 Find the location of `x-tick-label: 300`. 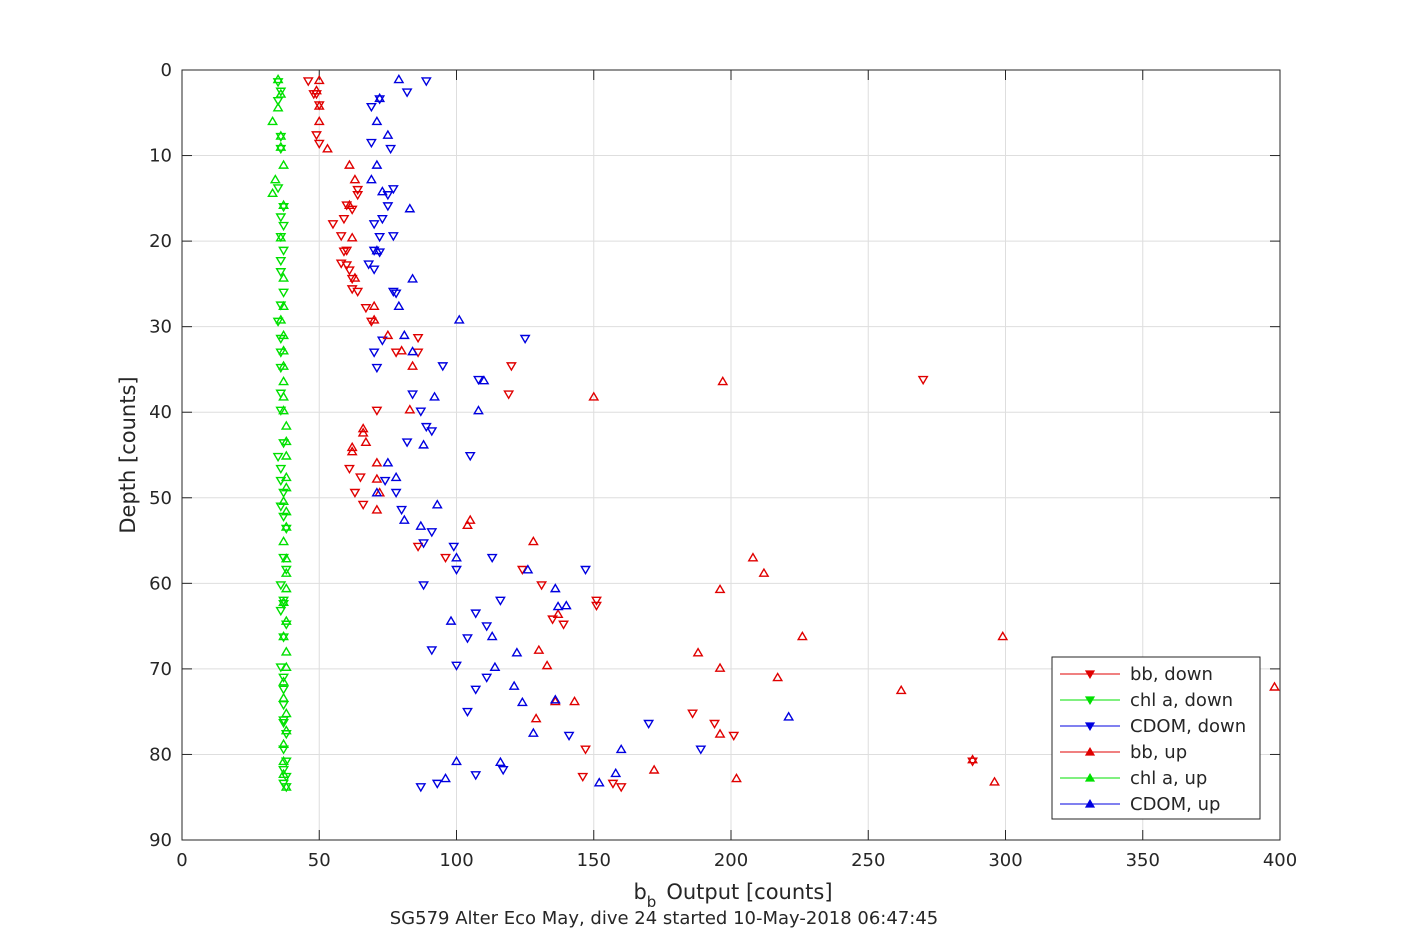

x-tick-label: 300 is located at coordinates (1005, 860).